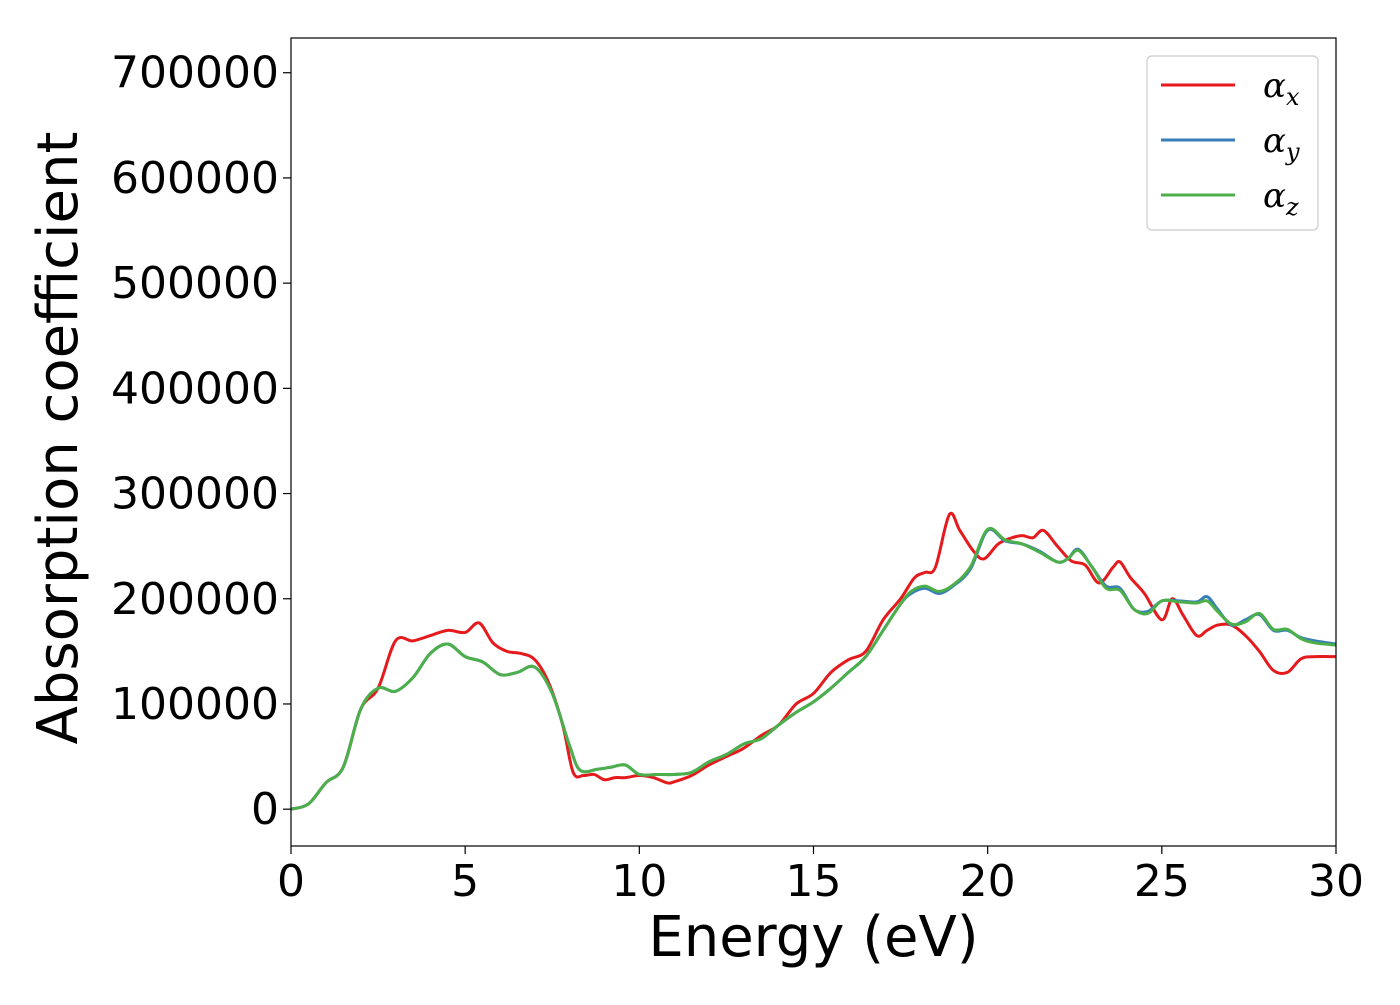 Image resolution: width=1400 pixels, height=1005 pixels. I want to click on y-tick-label: 400000, so click(195, 388).